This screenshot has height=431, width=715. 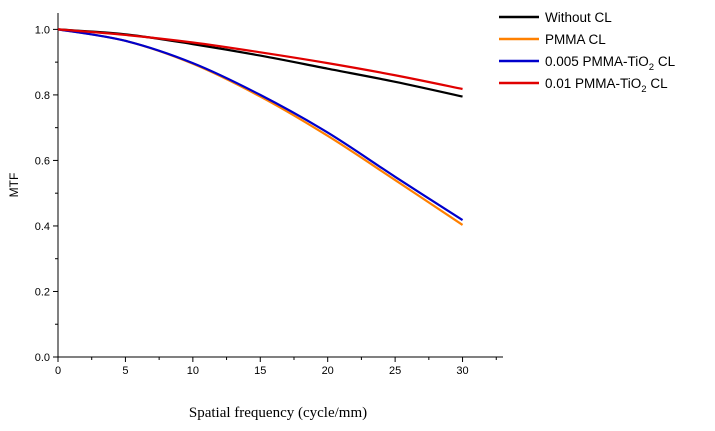 I want to click on legend-label: 0.01 PMMA-TiO2 CL, so click(x=606, y=85).